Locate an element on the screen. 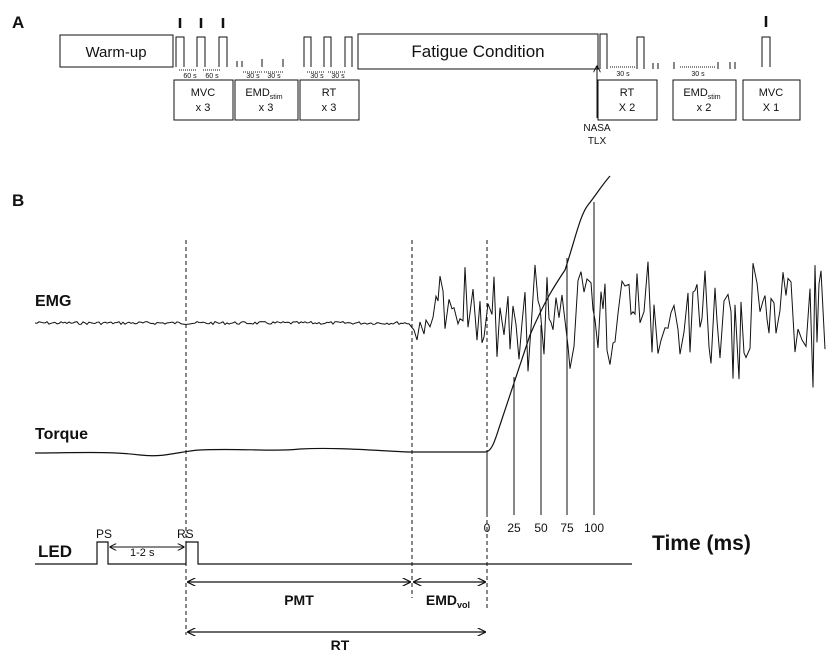 The width and height of the screenshot is (829, 653). warmup-box is located at coordinates (116, 51).